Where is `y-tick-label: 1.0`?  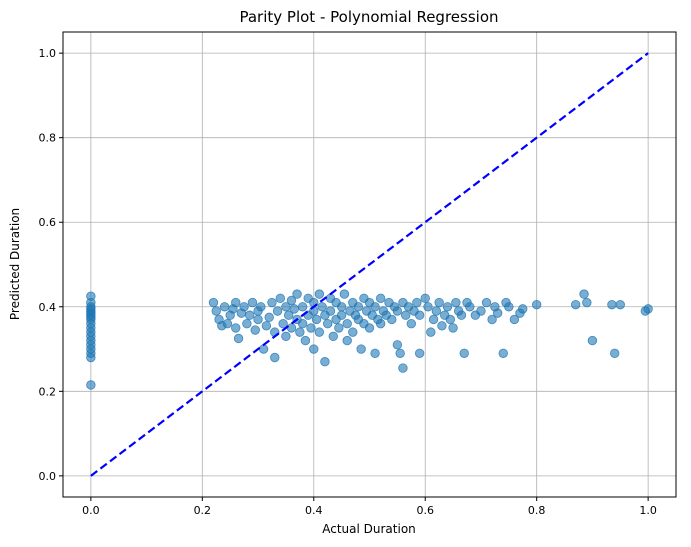
y-tick-label: 1.0 is located at coordinates (48, 53).